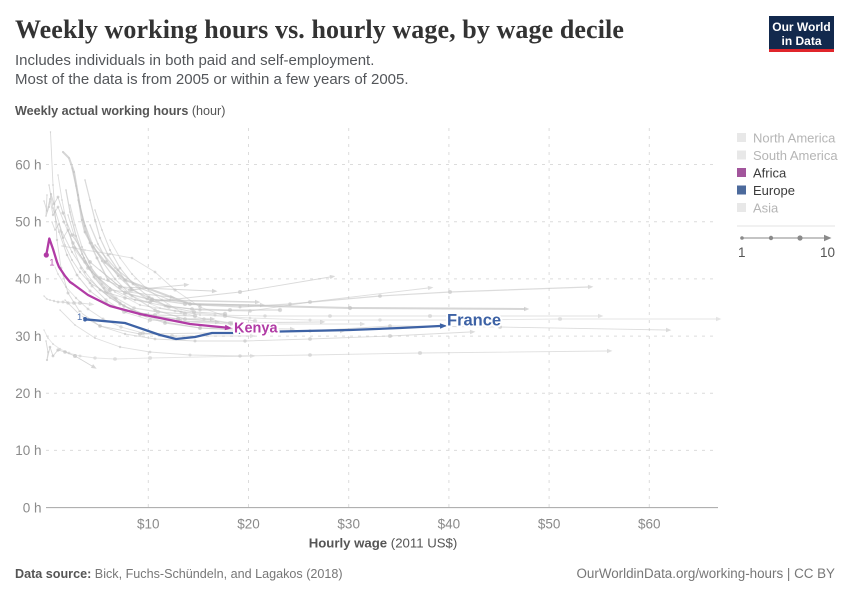  I want to click on svg-text: $60, so click(649, 524).